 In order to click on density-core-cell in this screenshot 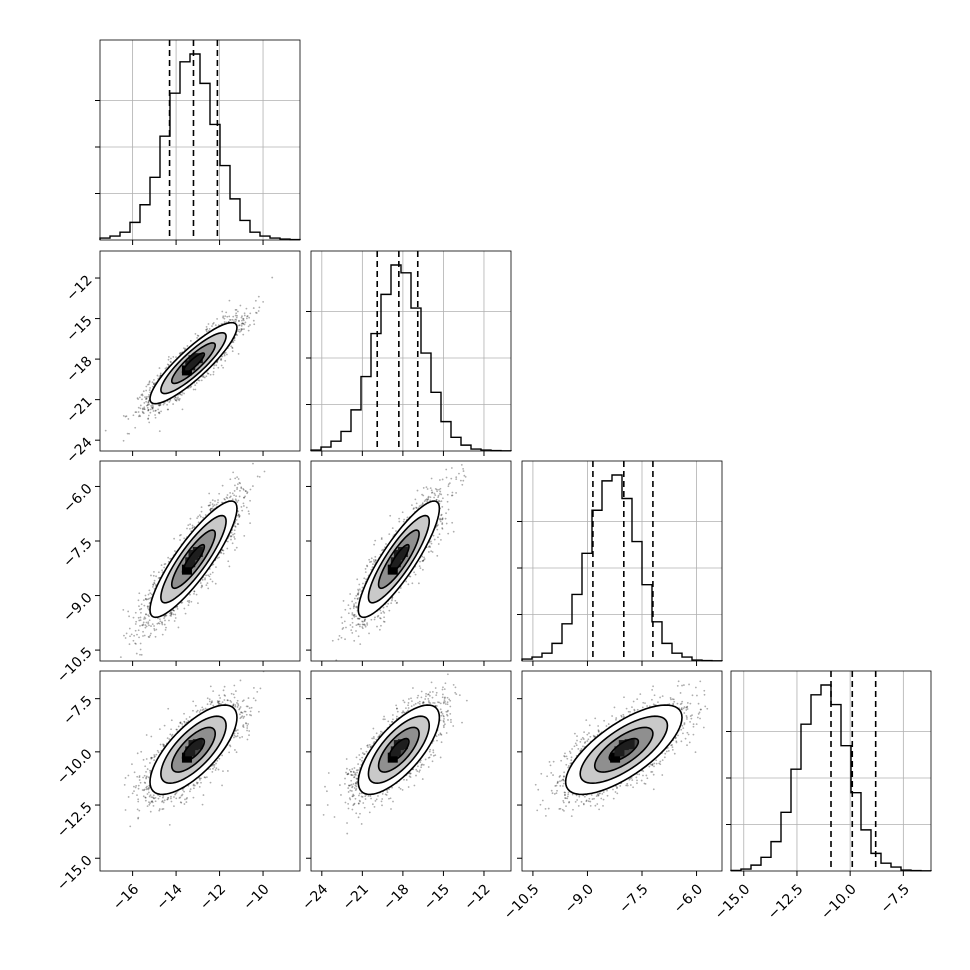, I will do `click(193, 360)`.